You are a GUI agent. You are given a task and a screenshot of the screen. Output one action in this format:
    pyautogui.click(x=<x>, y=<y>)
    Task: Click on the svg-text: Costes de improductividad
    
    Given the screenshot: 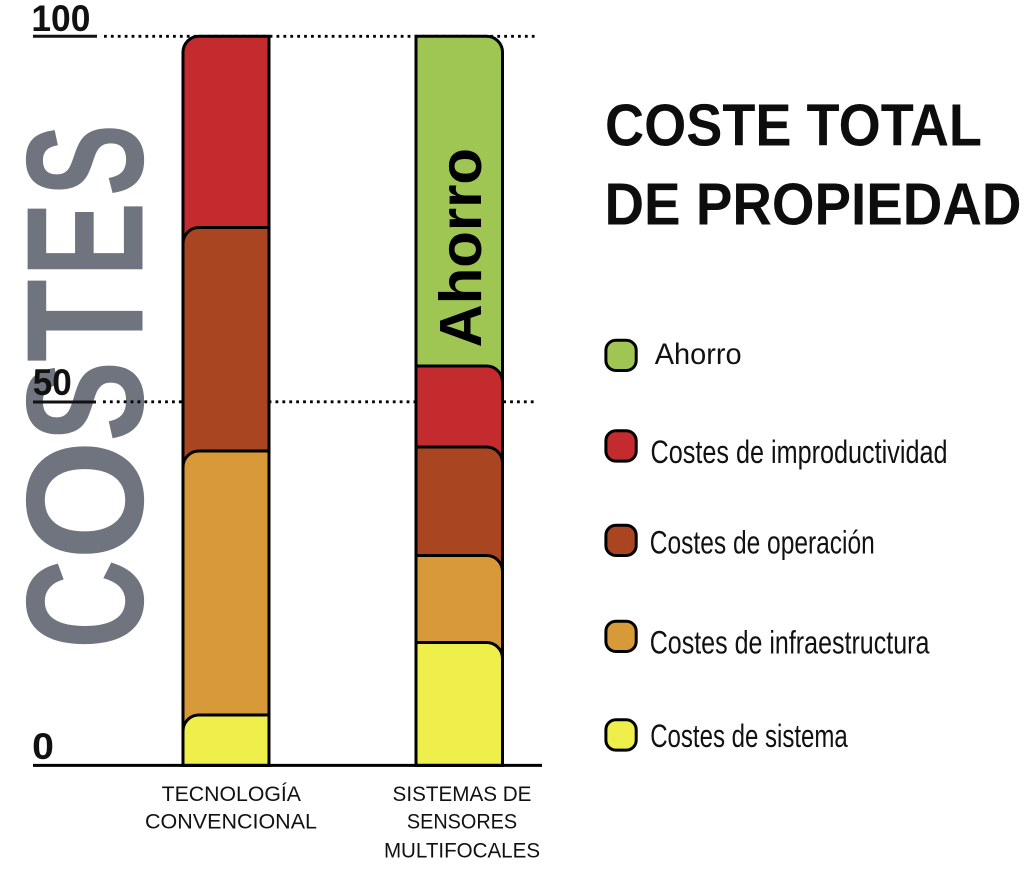 What is the action you would take?
    pyautogui.click(x=799, y=452)
    